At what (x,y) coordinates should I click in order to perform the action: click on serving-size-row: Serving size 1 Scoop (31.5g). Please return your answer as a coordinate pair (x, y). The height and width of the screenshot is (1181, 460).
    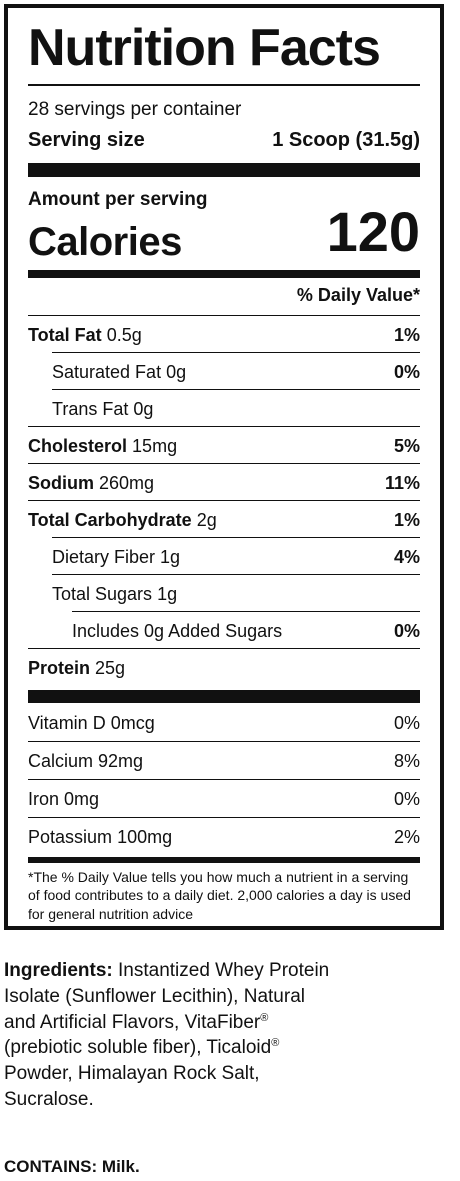
    Looking at the image, I should click on (224, 140).